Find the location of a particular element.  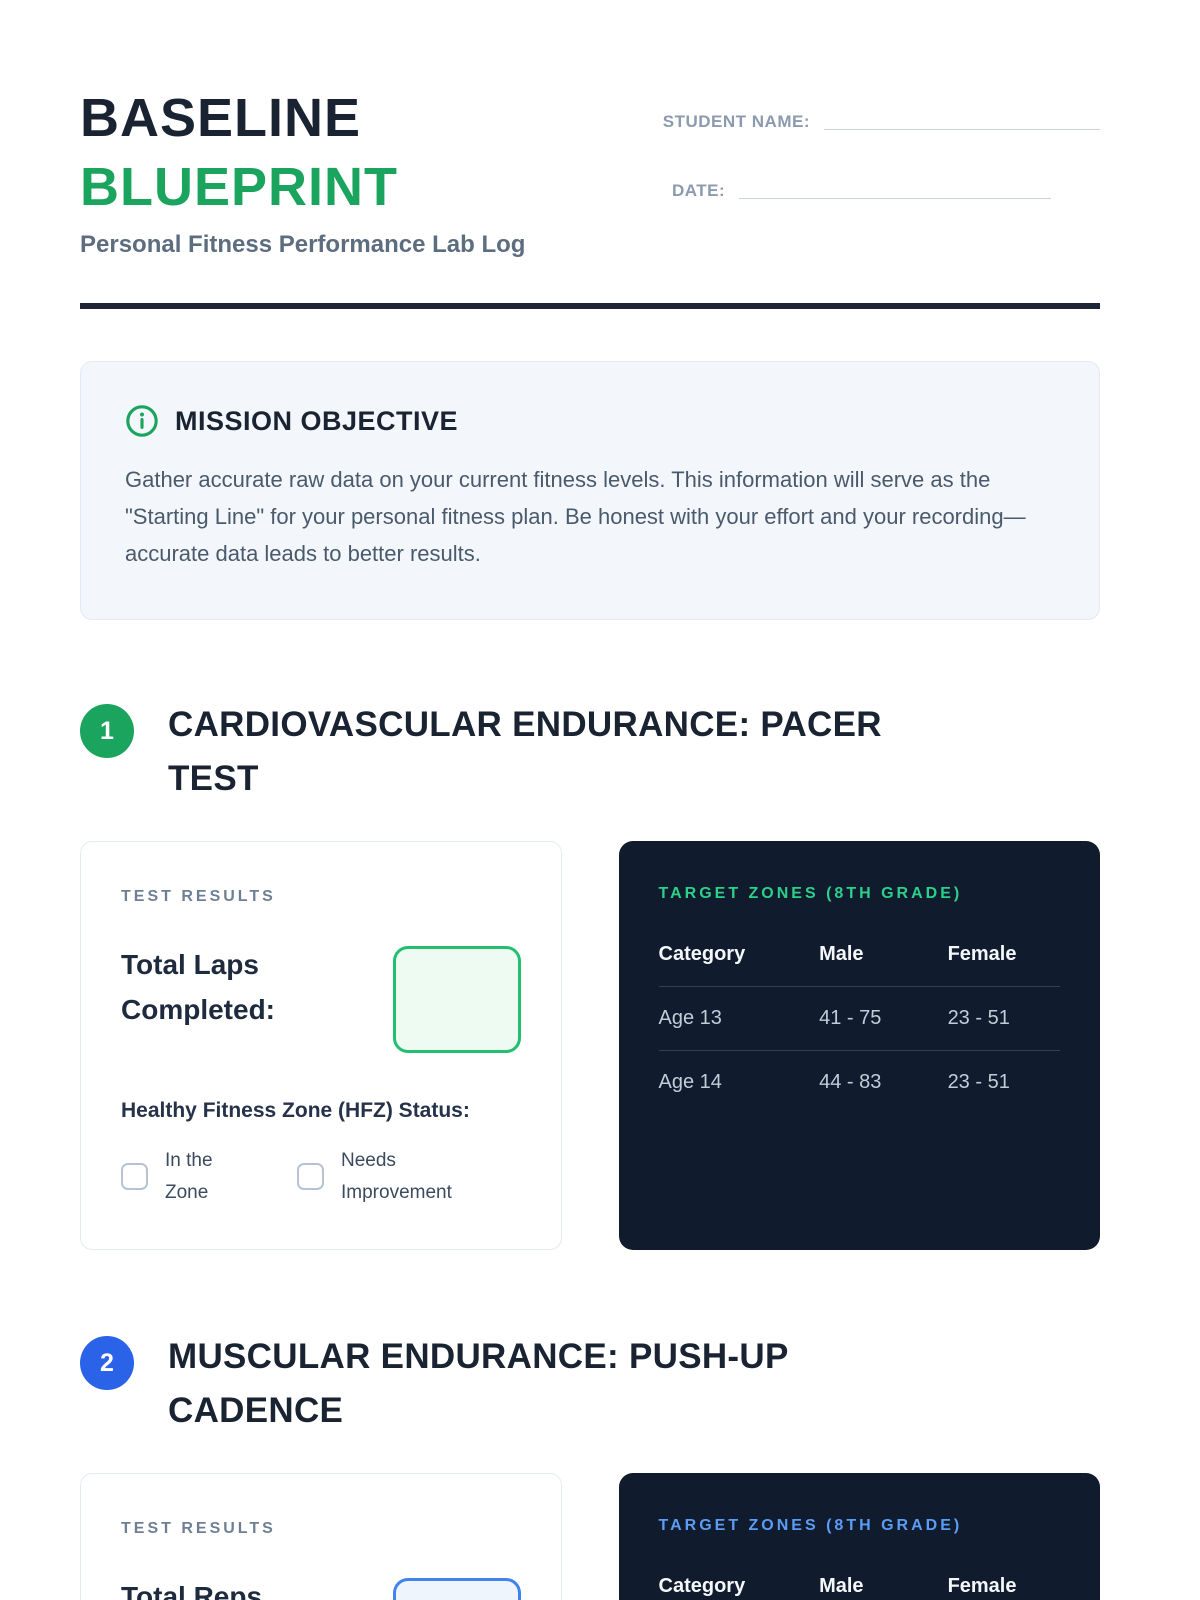

student-name-field is located at coordinates (962, 129).